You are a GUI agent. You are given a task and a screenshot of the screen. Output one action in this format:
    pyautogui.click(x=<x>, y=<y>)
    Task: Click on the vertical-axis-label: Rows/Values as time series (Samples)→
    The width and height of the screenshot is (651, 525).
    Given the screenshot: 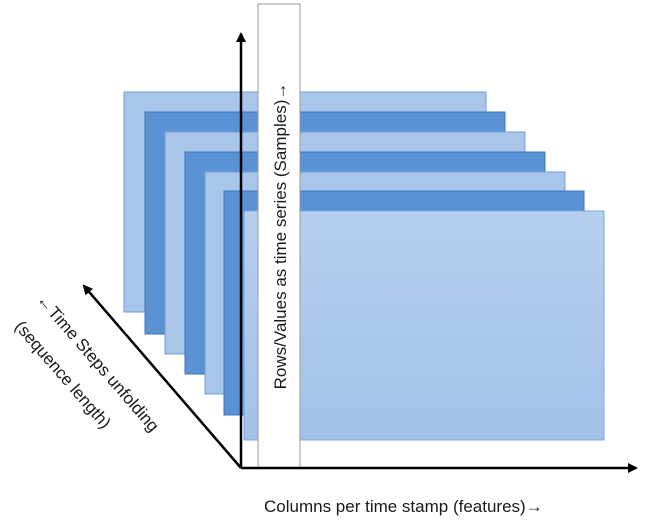 What is the action you would take?
    pyautogui.click(x=280, y=236)
    